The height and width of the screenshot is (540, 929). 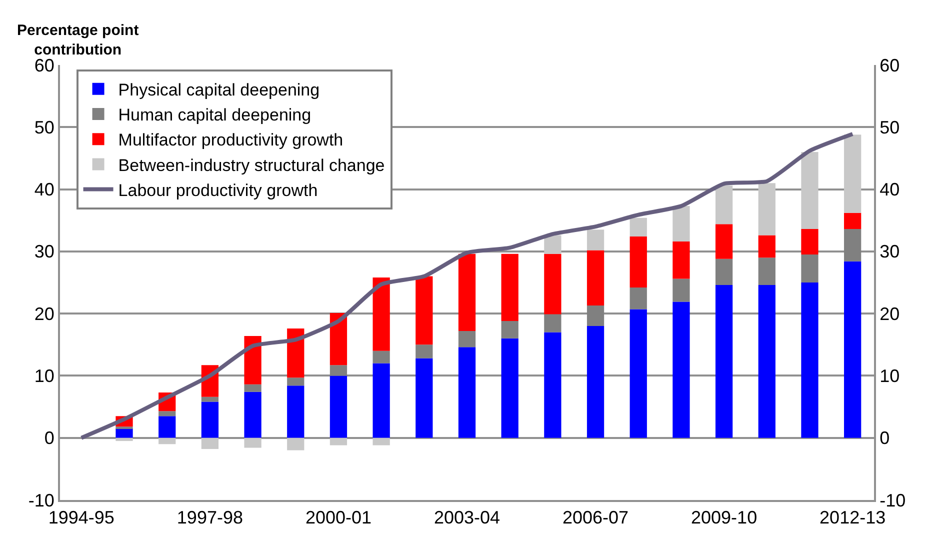 I want to click on x-tick-label: 2006-07, so click(x=595, y=518).